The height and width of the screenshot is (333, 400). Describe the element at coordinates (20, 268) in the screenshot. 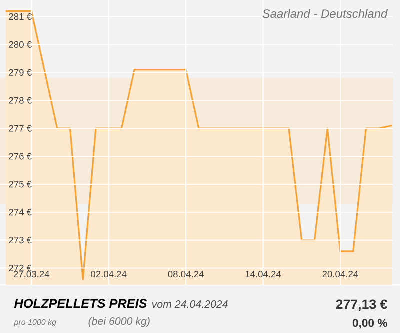

I see `y-tick-label: 272 €` at that location.